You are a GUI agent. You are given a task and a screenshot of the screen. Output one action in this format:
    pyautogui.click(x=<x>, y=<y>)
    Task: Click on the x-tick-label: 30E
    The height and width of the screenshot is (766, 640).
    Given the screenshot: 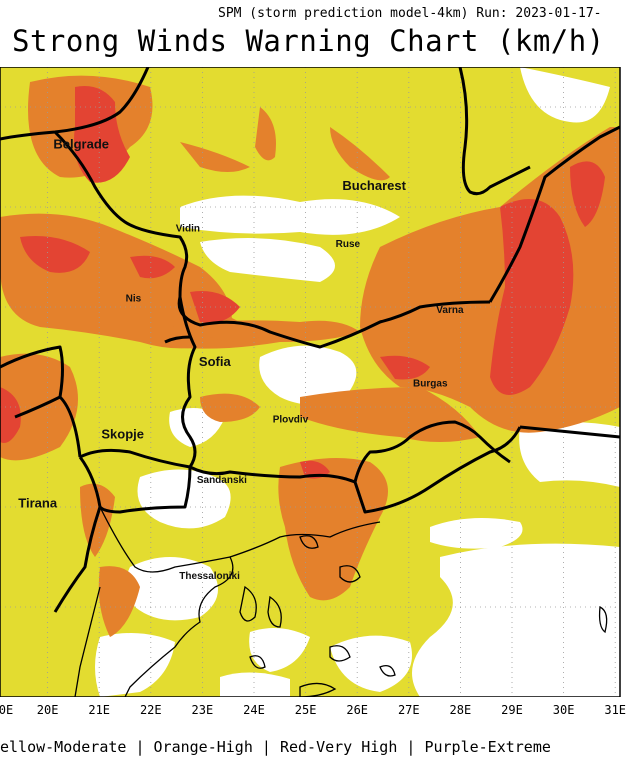 What is the action you would take?
    pyautogui.click(x=563, y=710)
    